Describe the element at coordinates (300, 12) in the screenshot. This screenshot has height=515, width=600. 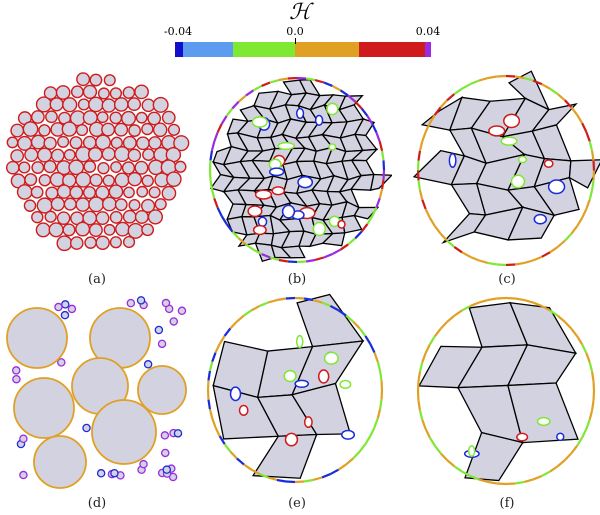
I see `colorbar-title: ℋ` at that location.